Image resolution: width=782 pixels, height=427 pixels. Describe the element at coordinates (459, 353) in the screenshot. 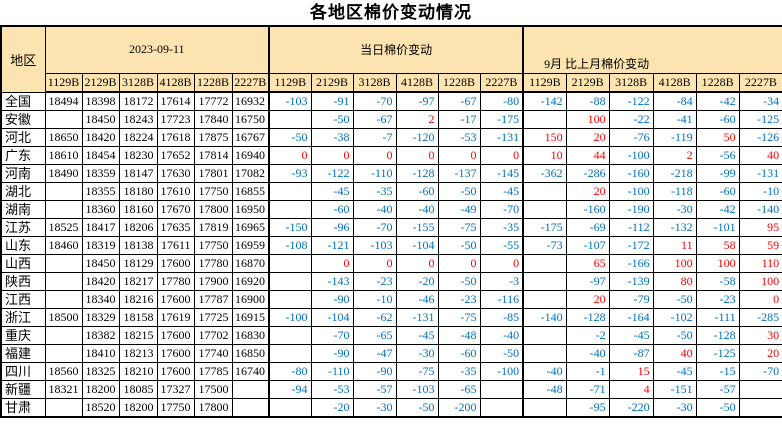

I see `daily-change-cell: -60` at that location.